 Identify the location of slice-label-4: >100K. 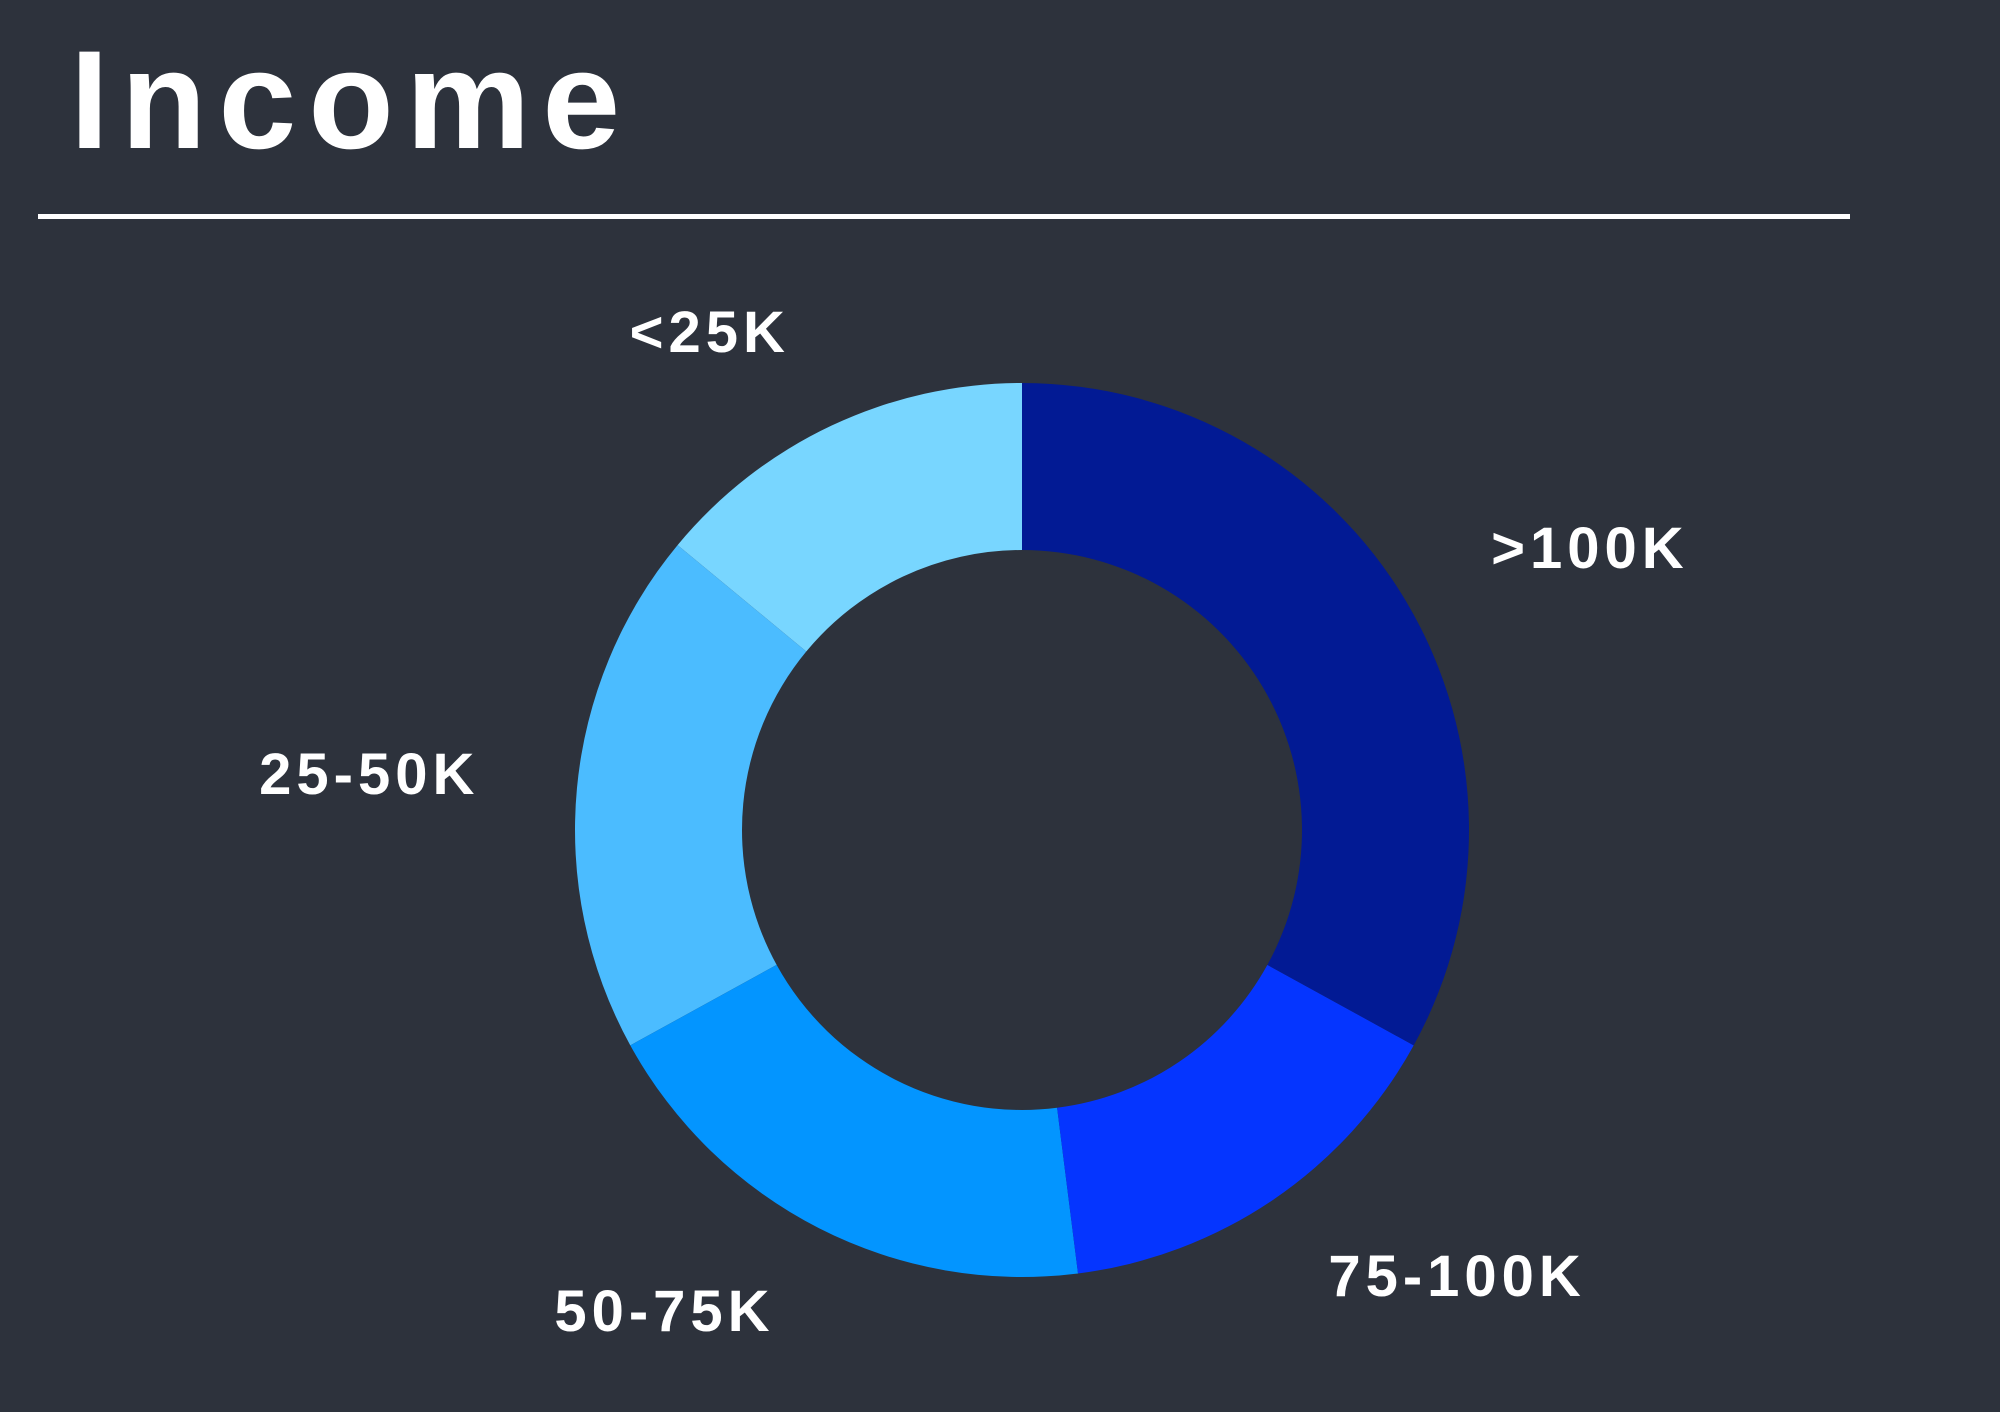
(1590, 548).